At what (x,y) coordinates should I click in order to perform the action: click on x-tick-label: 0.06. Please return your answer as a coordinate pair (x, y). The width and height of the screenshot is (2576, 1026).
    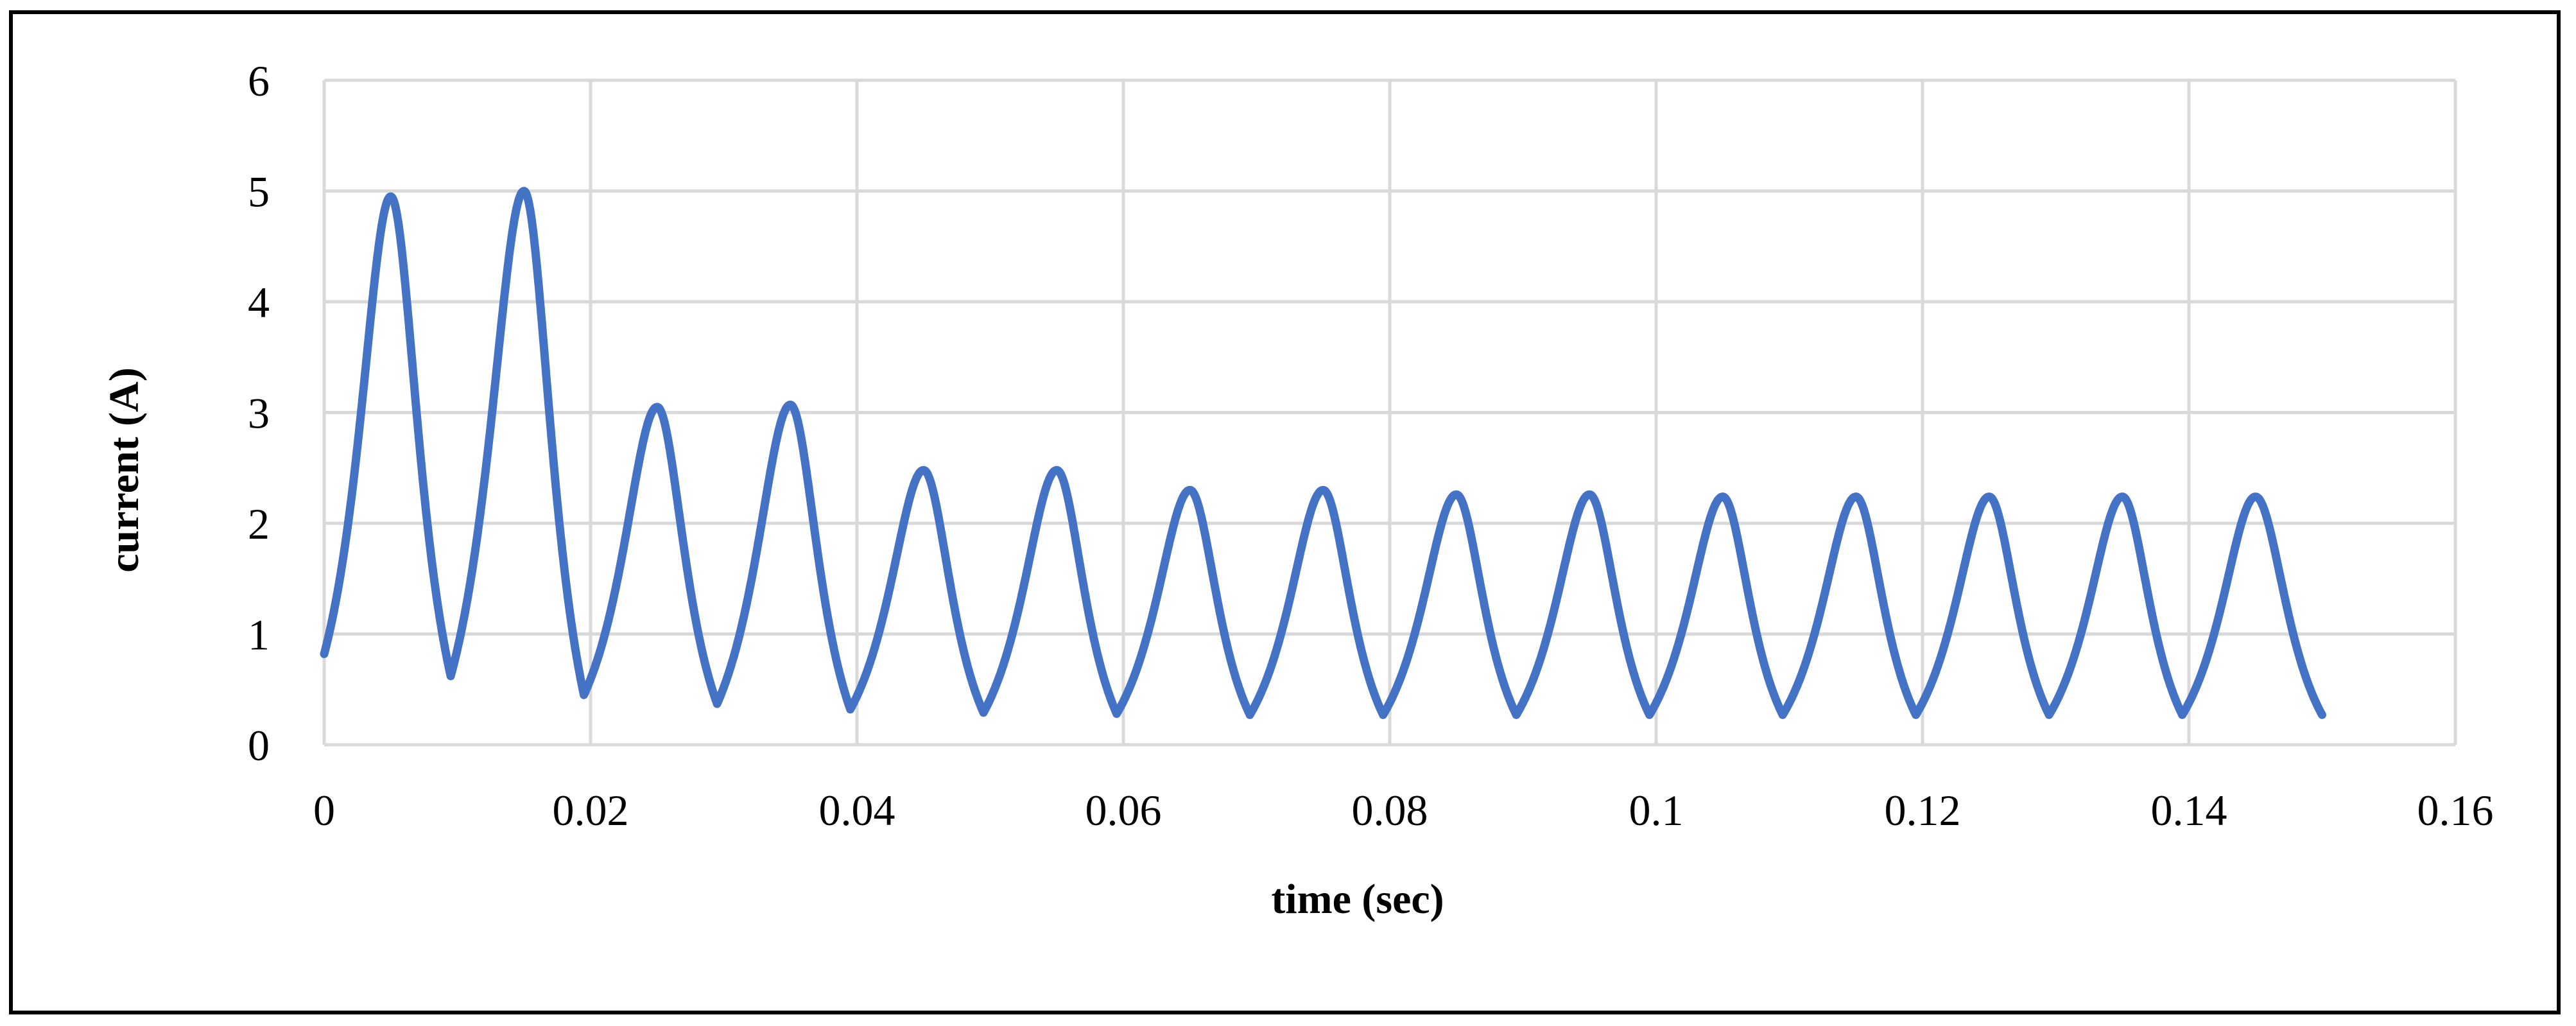
    Looking at the image, I should click on (1124, 810).